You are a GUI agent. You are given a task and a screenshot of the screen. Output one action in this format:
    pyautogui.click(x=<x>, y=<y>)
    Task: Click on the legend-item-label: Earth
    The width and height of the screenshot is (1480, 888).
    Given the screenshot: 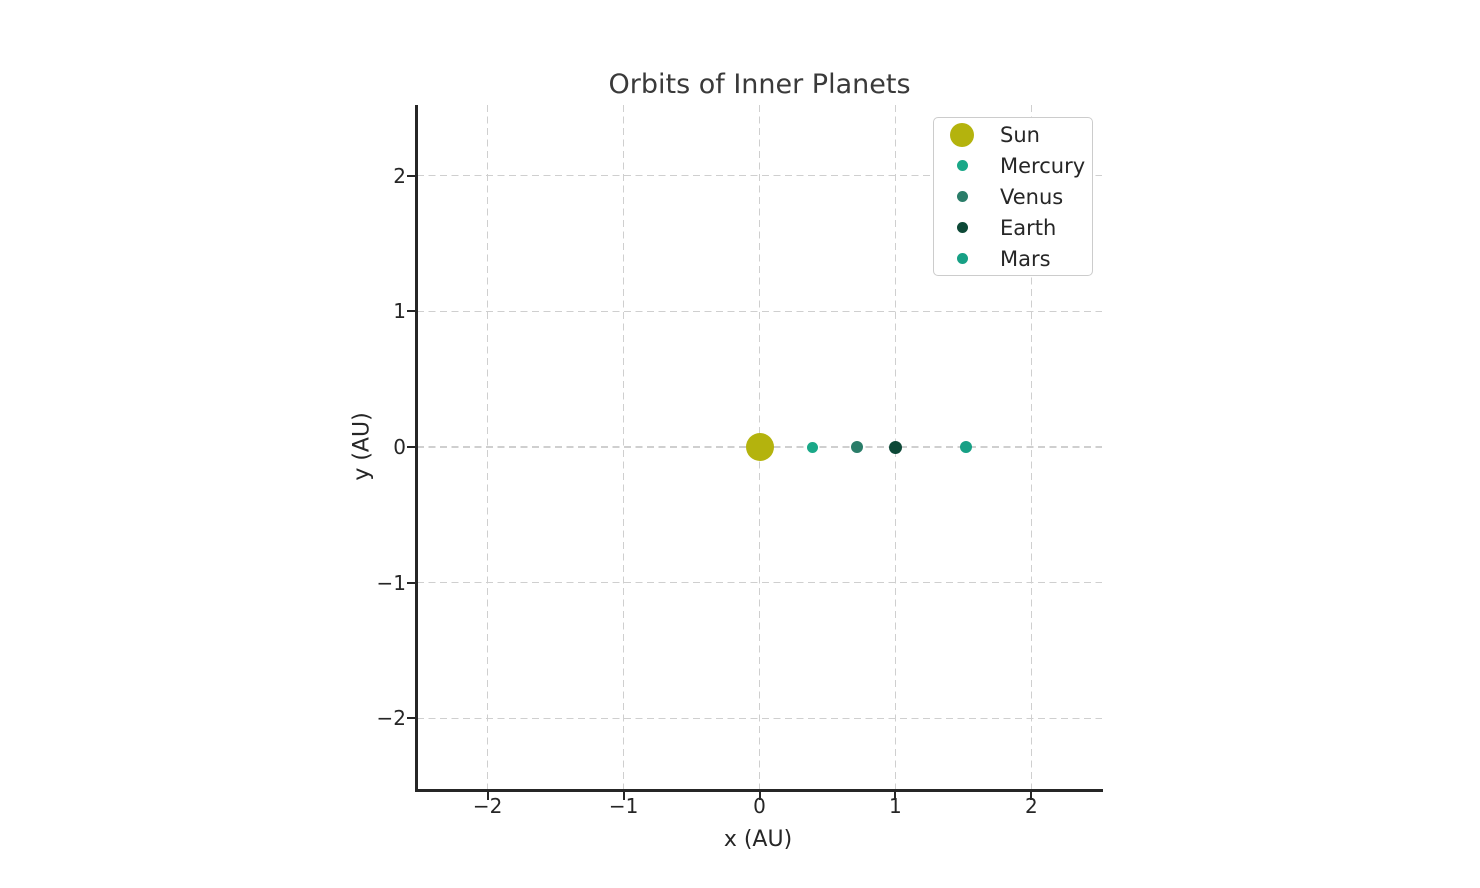 What is the action you would take?
    pyautogui.click(x=1028, y=227)
    